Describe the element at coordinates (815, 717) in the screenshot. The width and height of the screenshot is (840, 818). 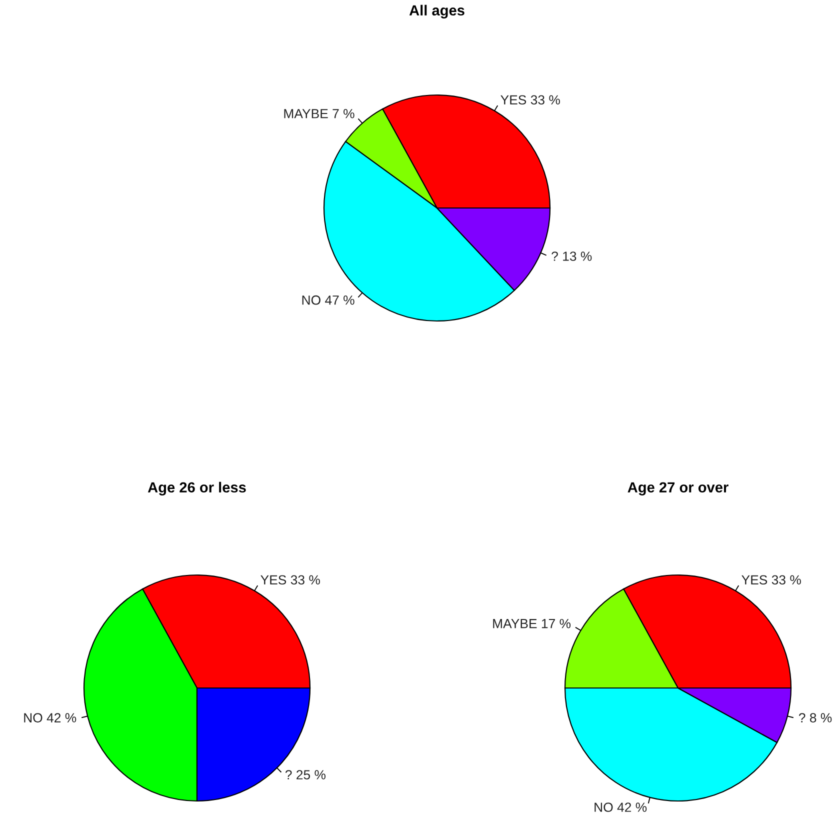
I see `slice-label: ? 8 %` at that location.